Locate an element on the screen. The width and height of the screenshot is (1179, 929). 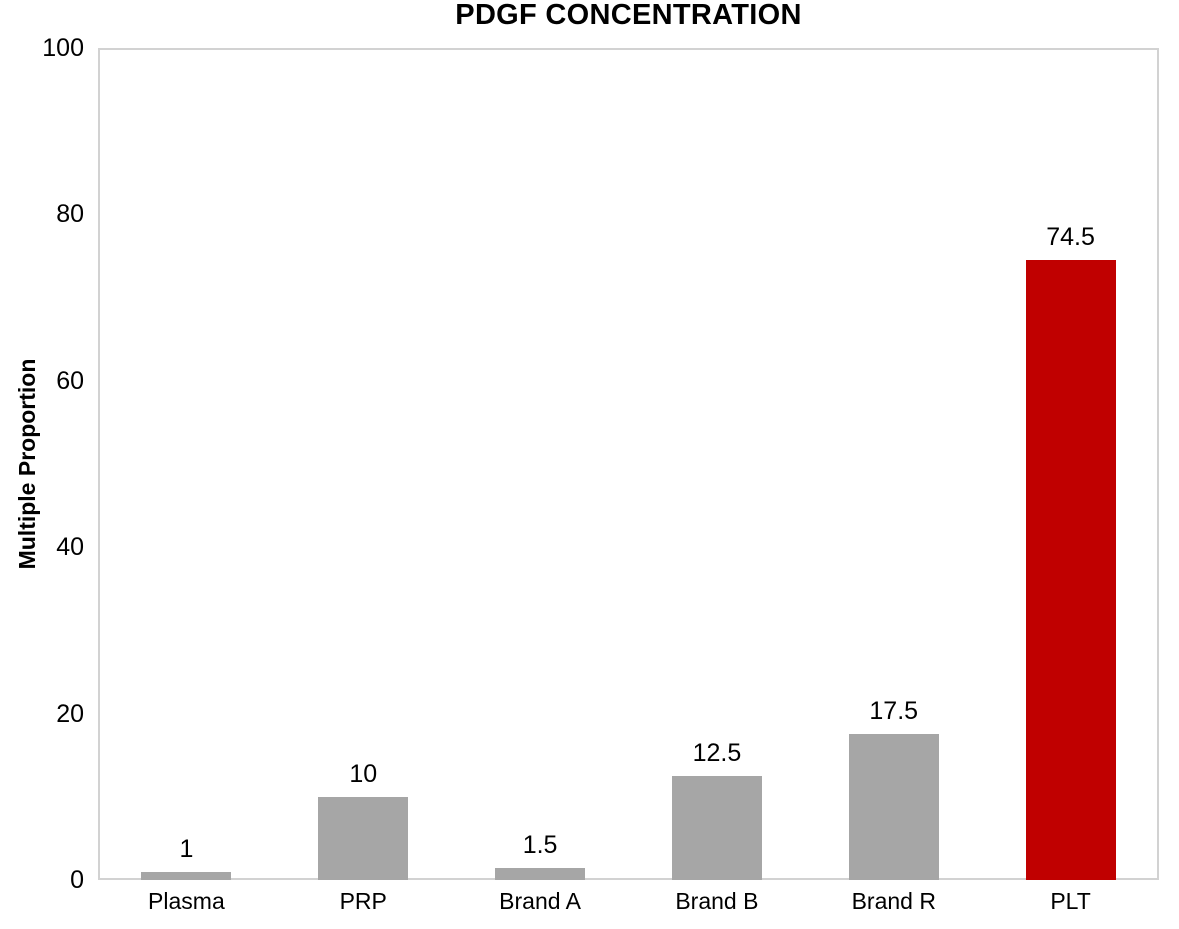
y-tick-label-100: 100 is located at coordinates (63, 48).